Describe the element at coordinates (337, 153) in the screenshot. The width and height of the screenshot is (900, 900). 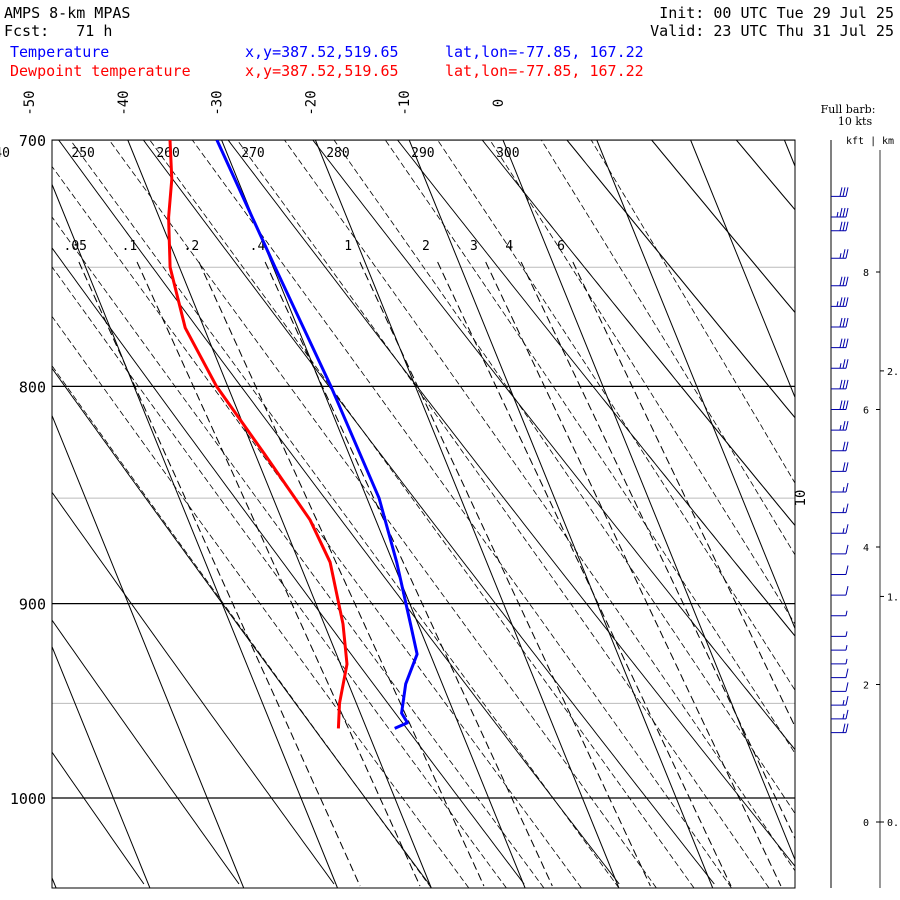
I see `dry-adiabat-label: 280` at that location.